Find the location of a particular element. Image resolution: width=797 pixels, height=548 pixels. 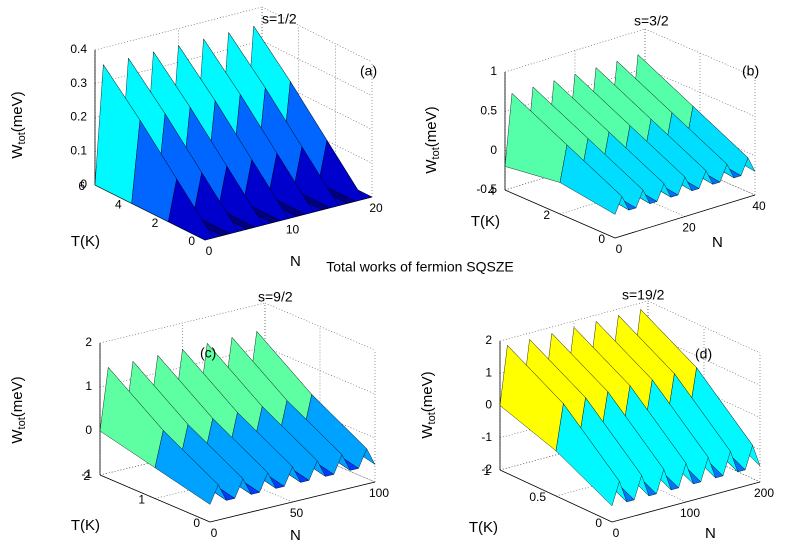

caption: Total works of fermion SQSZE is located at coordinates (420, 267).